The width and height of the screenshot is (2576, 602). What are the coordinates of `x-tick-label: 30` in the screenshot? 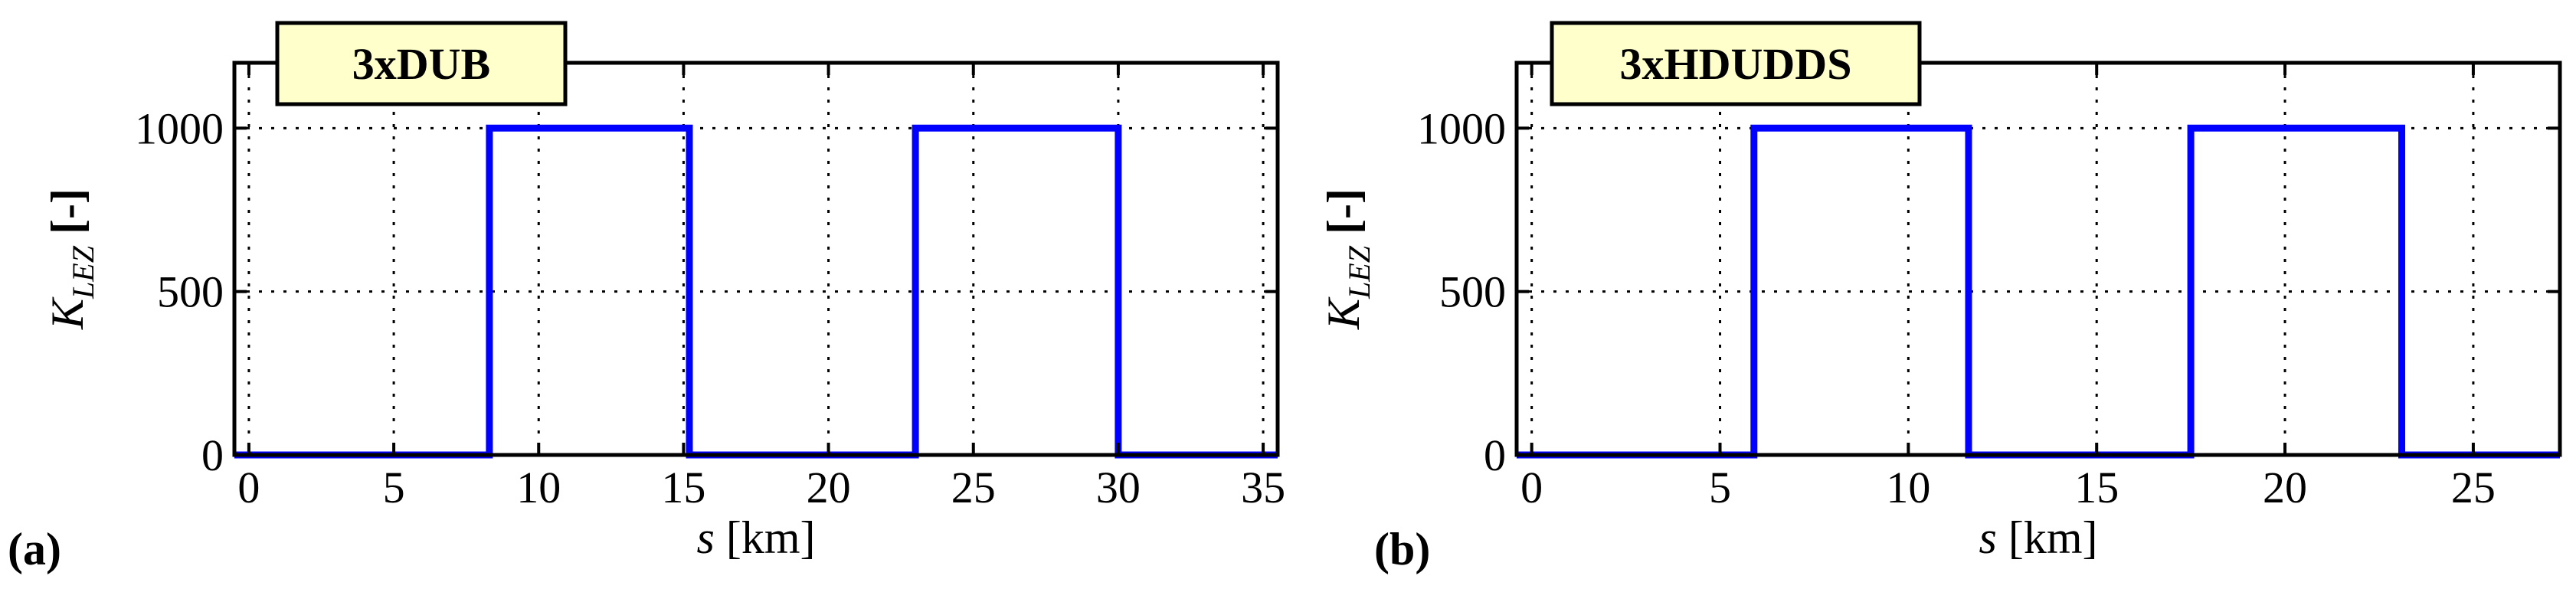 It's located at (1118, 487).